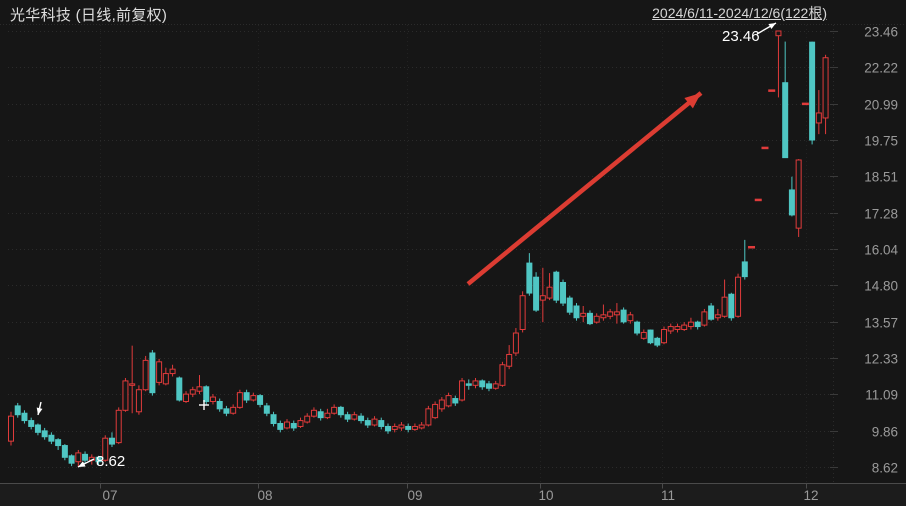 The image size is (906, 506). I want to click on price-axis-label: 11.09, so click(881, 395).